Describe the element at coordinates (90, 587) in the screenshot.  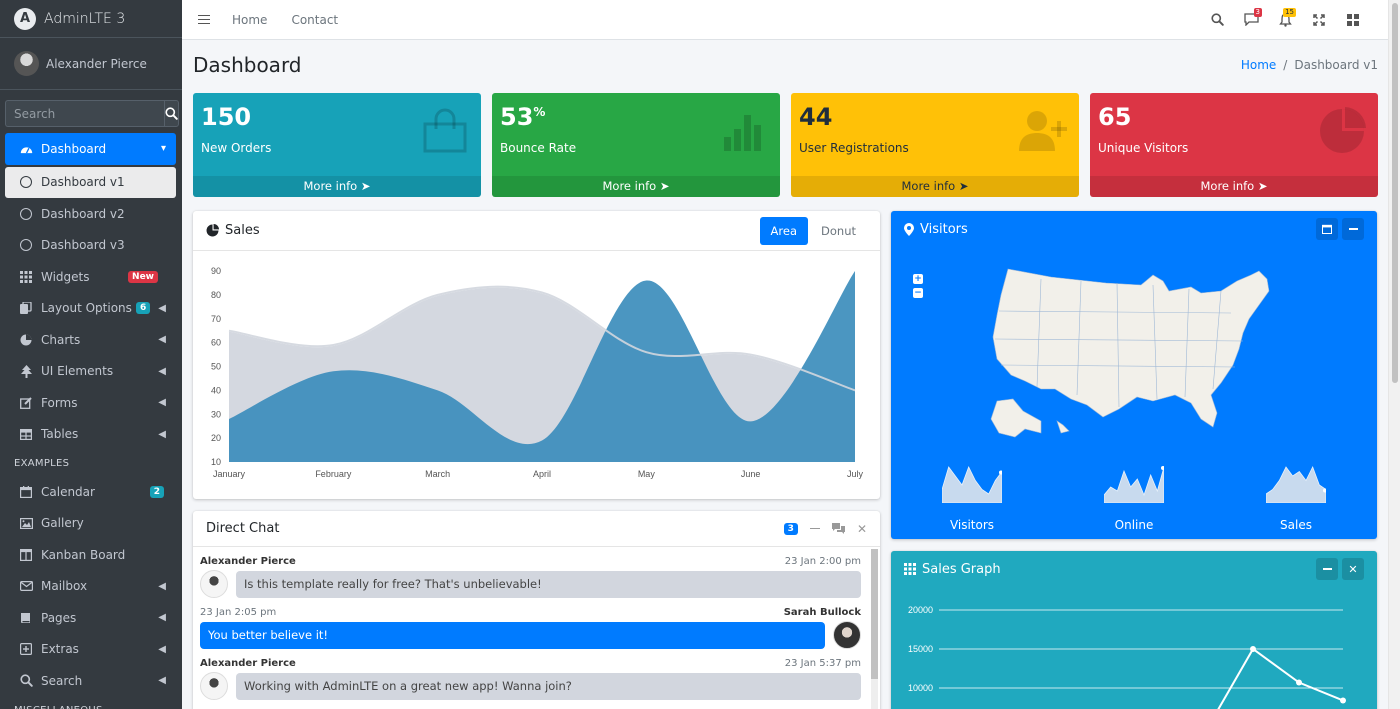
I see `sidebar-item-mailbox: Mailbox ◀` at that location.